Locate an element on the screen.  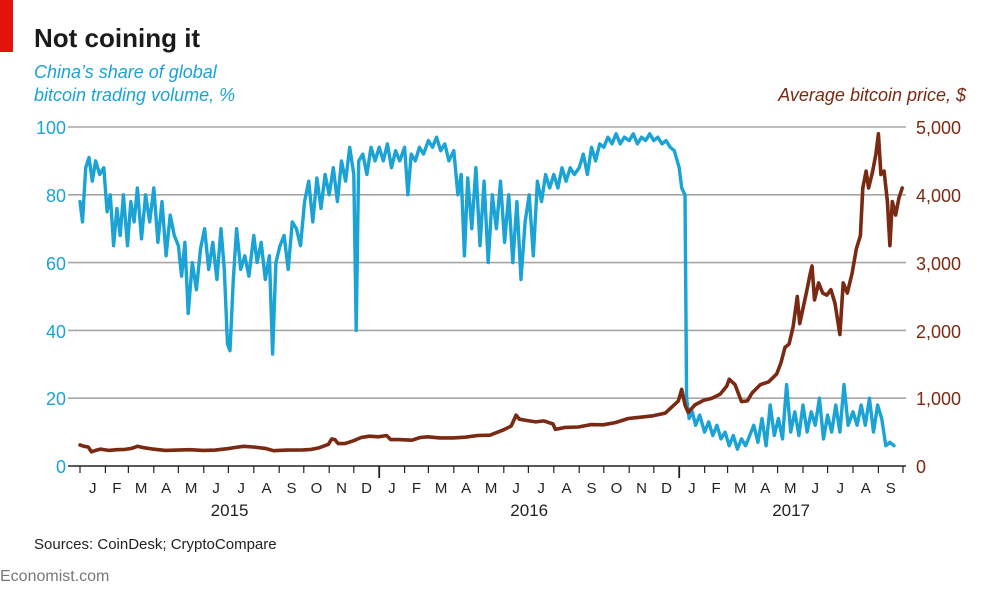
year-label: 2015 is located at coordinates (230, 510).